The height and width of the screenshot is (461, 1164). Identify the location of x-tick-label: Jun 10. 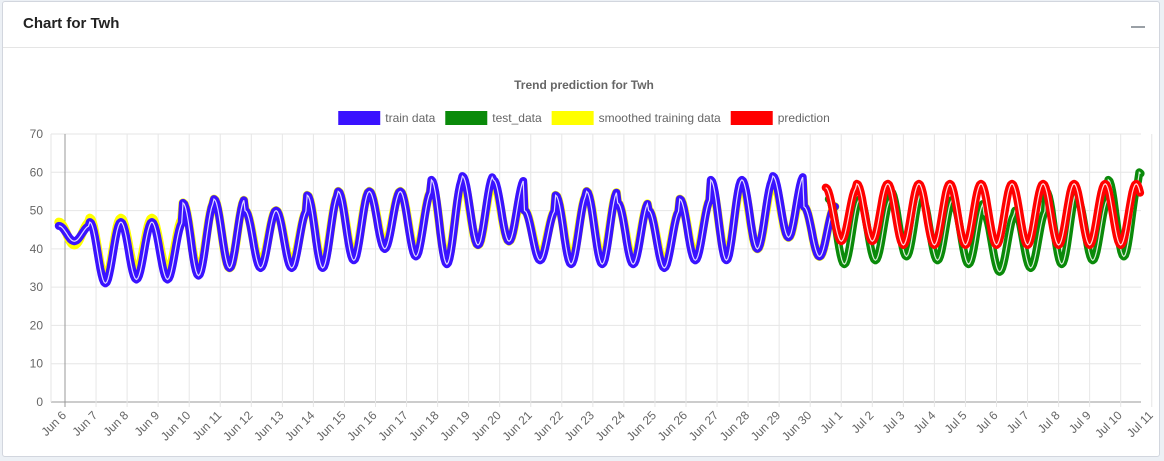
(176, 426).